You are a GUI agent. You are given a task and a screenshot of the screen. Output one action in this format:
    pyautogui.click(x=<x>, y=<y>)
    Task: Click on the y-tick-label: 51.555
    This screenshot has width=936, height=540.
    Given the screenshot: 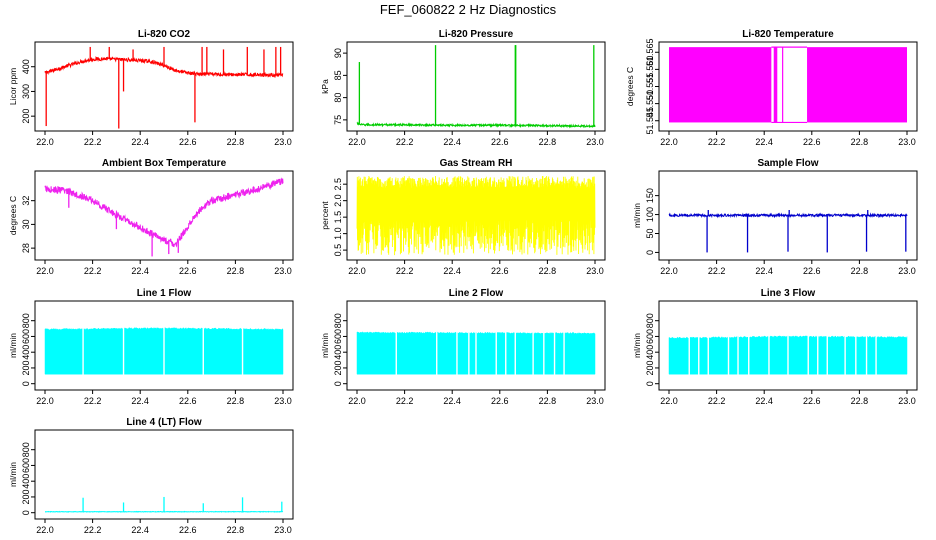 What is the action you would take?
    pyautogui.click(x=650, y=87)
    